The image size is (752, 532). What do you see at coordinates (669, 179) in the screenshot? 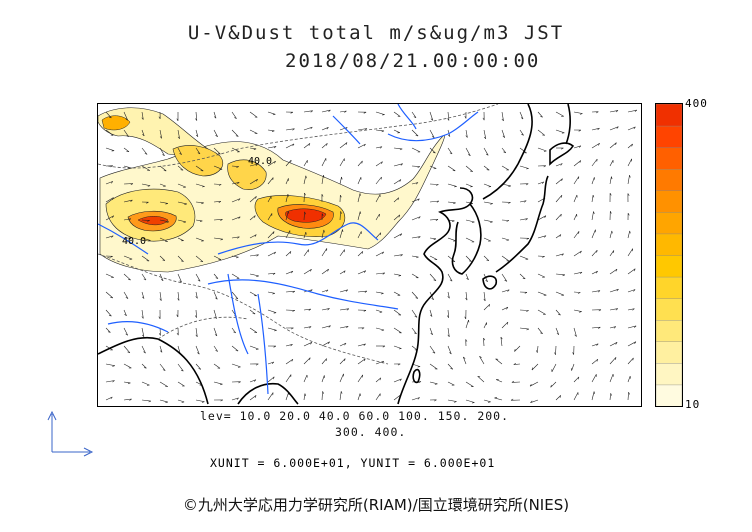
I see `colorbar-swatch` at bounding box center [669, 179].